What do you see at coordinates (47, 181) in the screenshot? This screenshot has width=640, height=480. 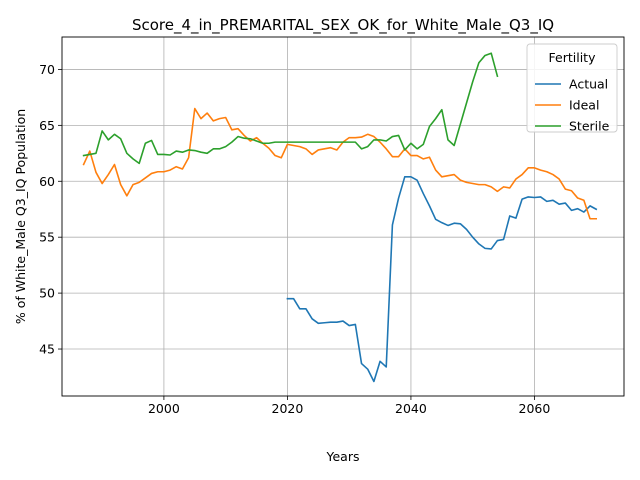 I see `y-tick-label: 60` at bounding box center [47, 181].